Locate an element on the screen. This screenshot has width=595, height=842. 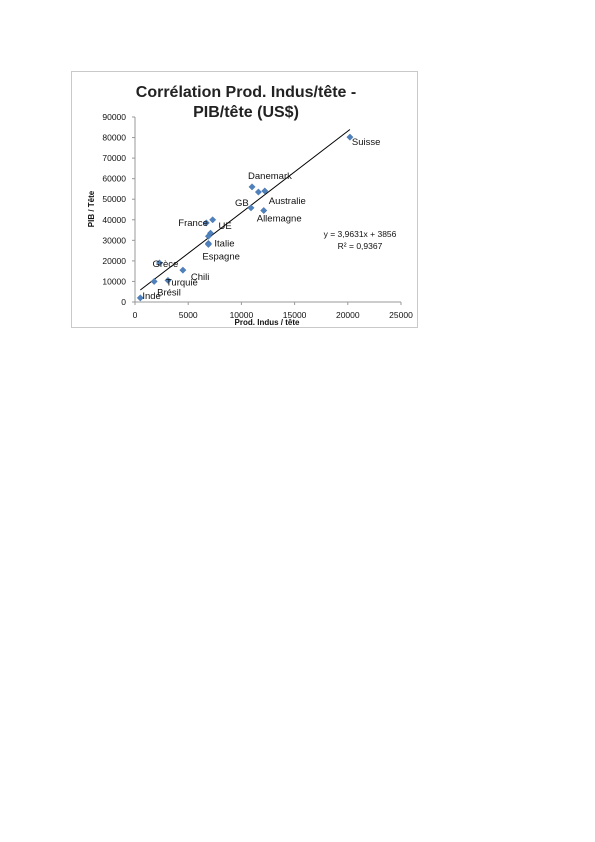
point-label: Australie is located at coordinates (287, 201).